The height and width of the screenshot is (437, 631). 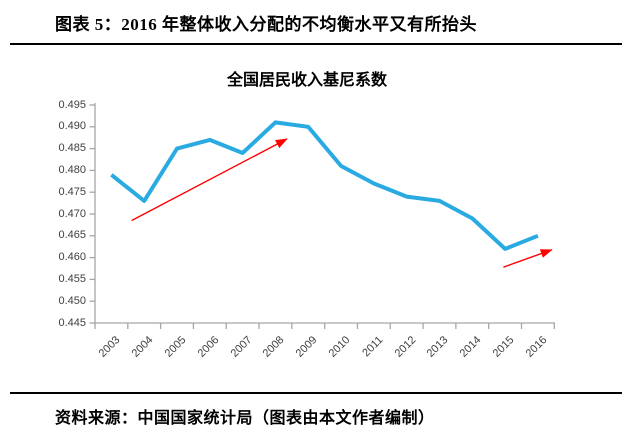 What do you see at coordinates (72, 169) in the screenshot?
I see `y-tick-label: 0.480` at bounding box center [72, 169].